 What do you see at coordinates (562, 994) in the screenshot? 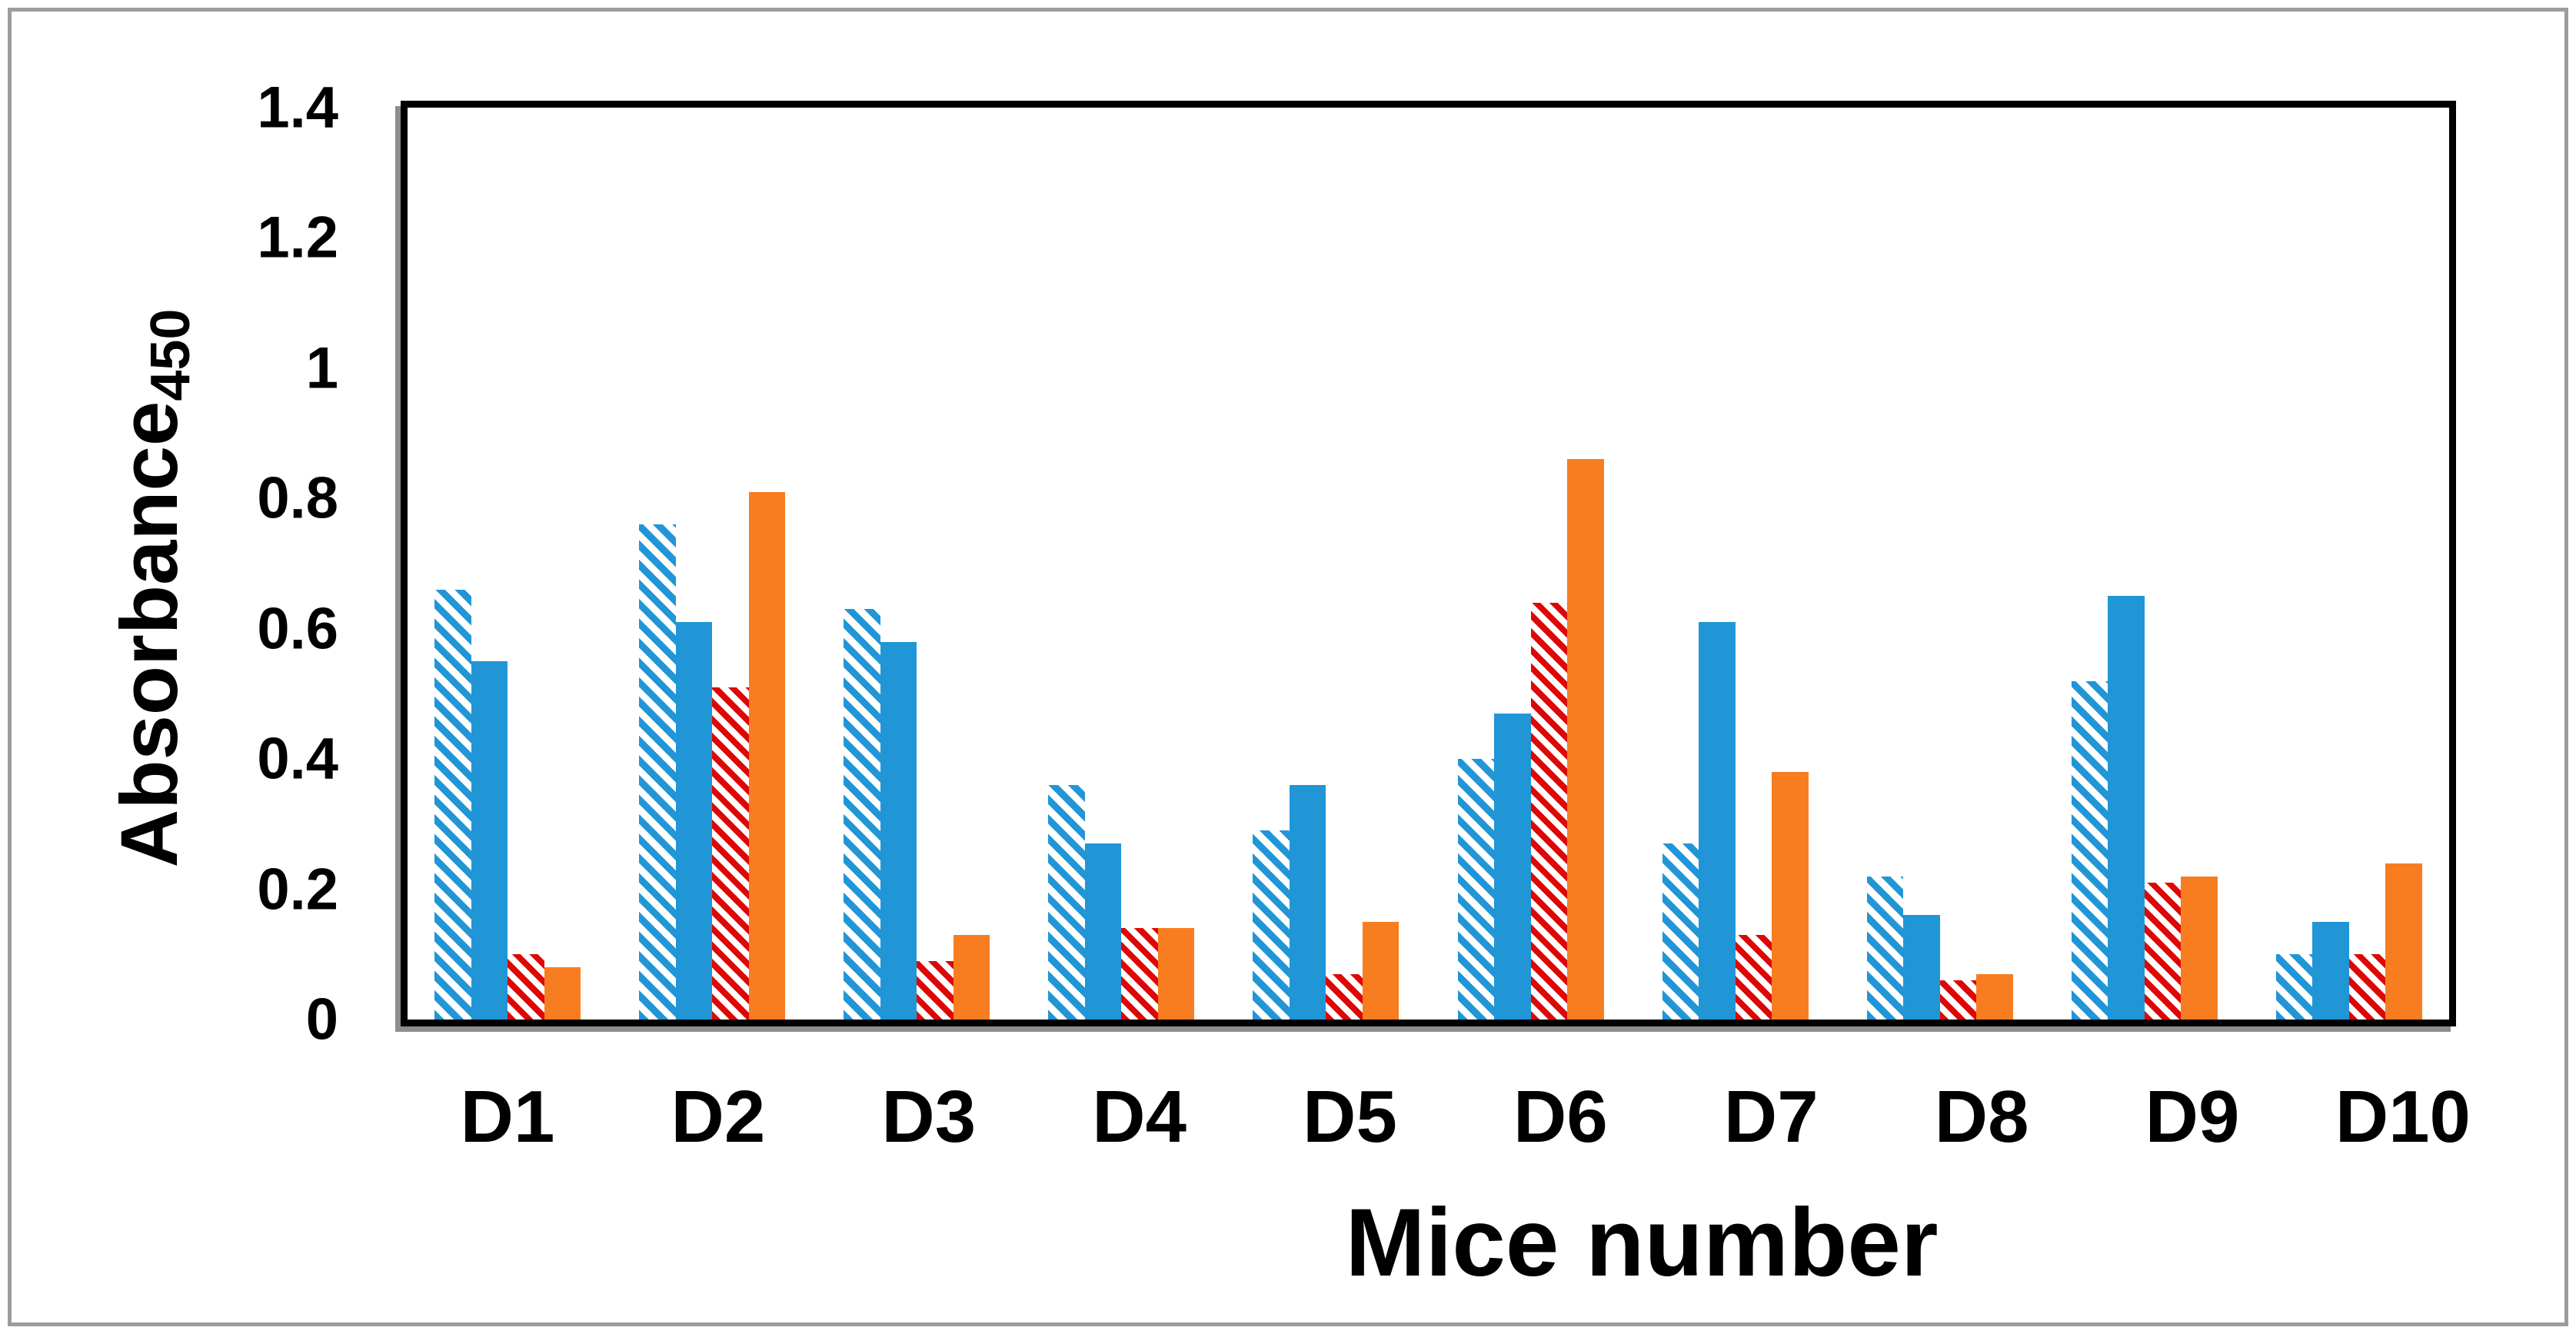
I see `bar-d1-orange-solid` at bounding box center [562, 994].